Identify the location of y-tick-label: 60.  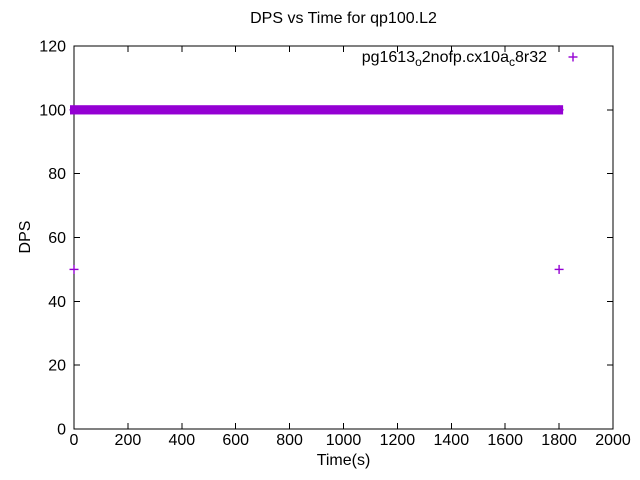
(57, 238).